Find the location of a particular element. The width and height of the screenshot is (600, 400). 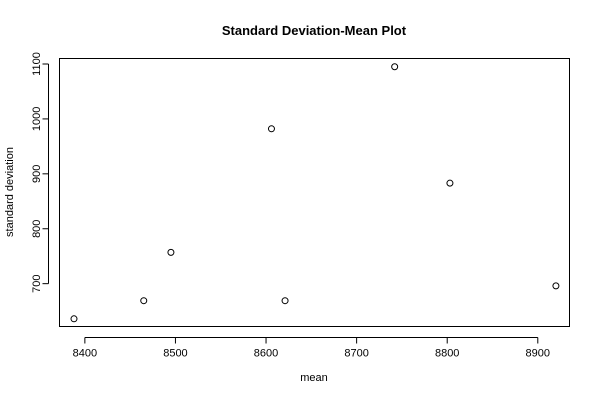

y-tick-label: 1100 is located at coordinates (37, 64).